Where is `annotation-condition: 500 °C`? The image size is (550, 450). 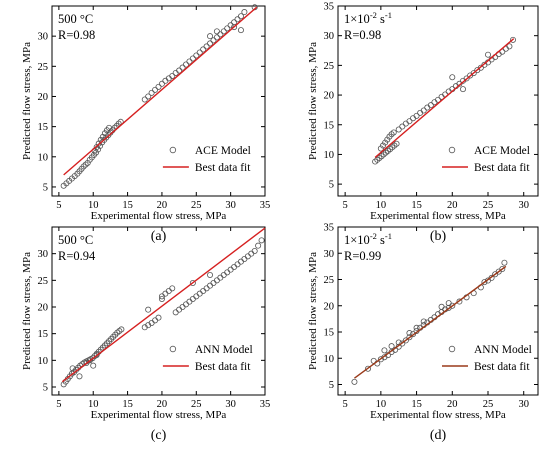 annotation-condition: 500 °C is located at coordinates (75, 240).